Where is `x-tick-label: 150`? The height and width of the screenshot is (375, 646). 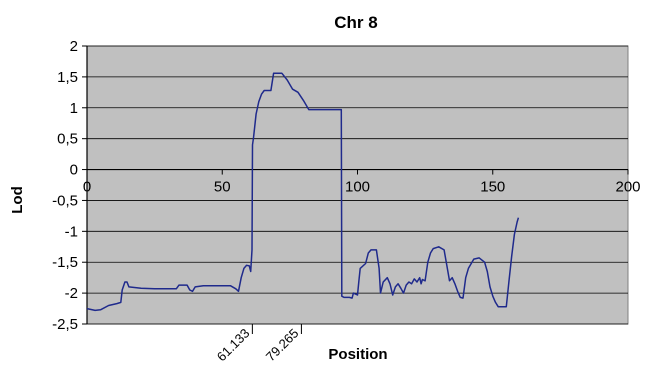
x-tick-label: 150 is located at coordinates (492, 187).